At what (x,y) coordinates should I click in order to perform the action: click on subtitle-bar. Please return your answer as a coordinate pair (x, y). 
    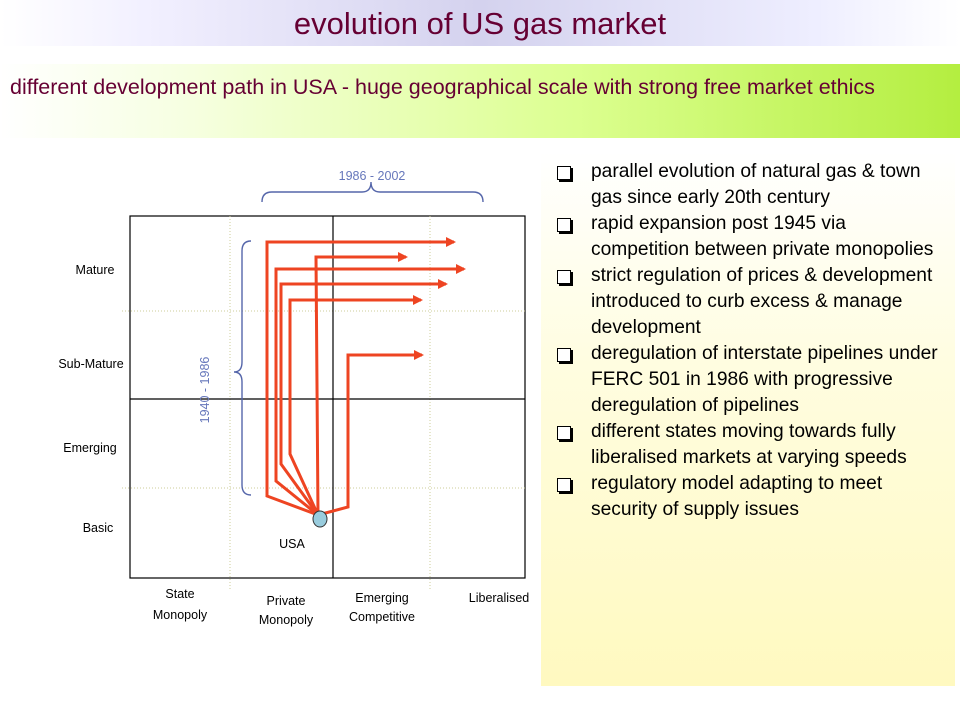
    Looking at the image, I should click on (480, 101).